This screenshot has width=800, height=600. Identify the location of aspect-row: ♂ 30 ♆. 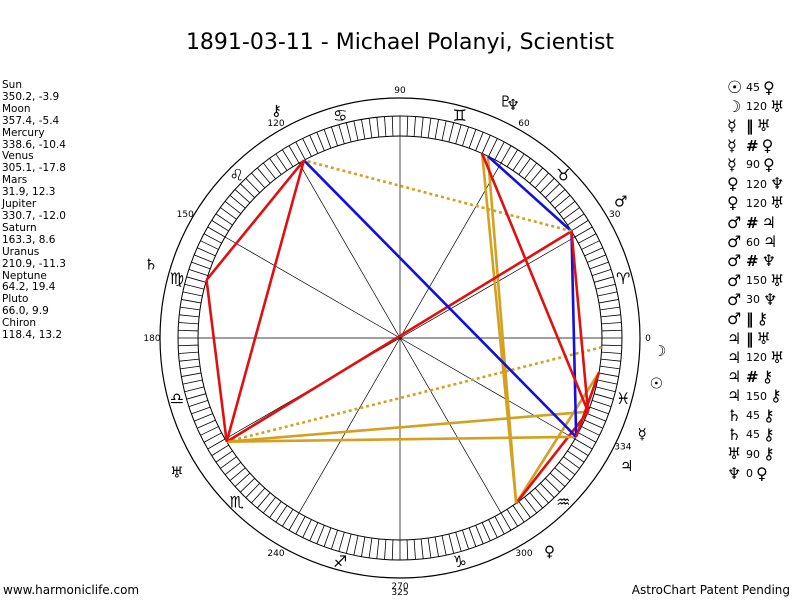
(763, 299).